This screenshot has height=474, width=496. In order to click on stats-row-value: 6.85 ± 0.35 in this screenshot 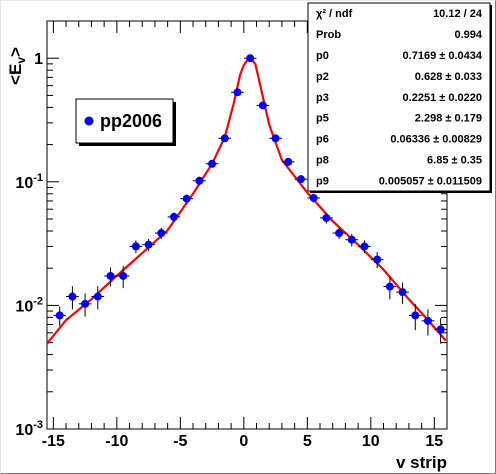, I will do `click(454, 160)`.